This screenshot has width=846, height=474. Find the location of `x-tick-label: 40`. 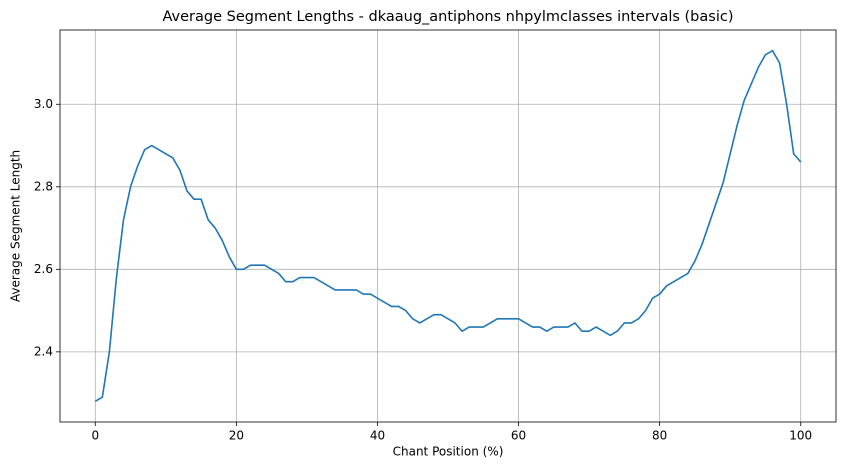

x-tick-label: 40 is located at coordinates (377, 436).